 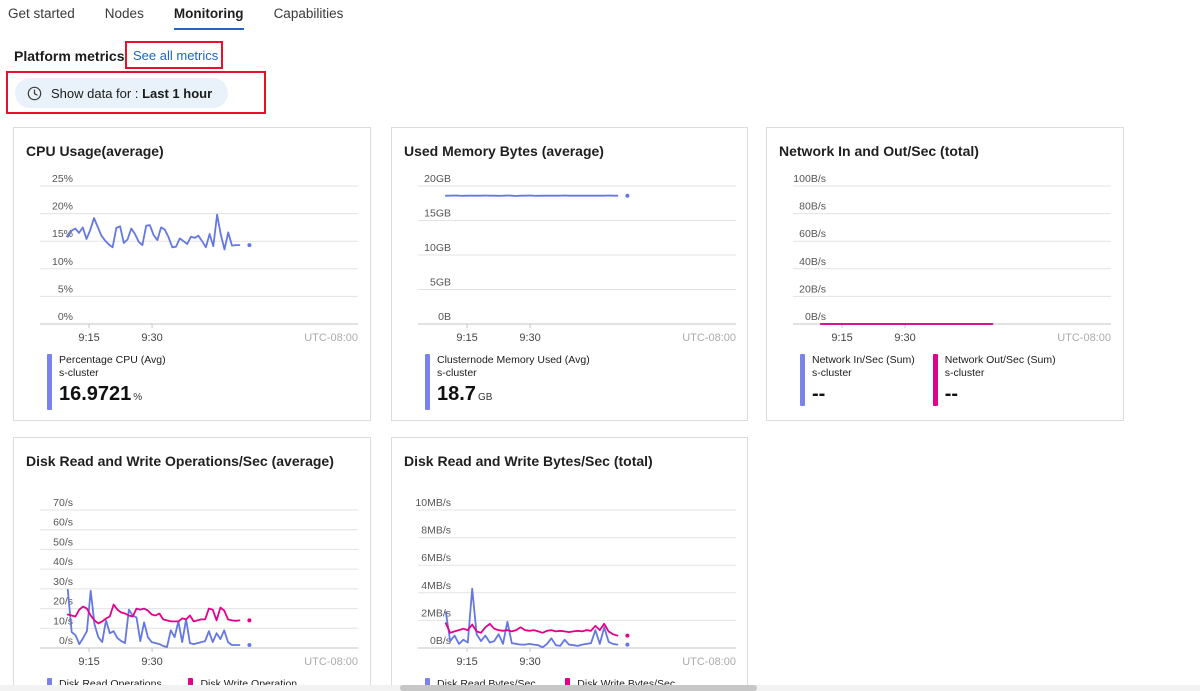 I want to click on svg-text: 70/s, so click(x=63, y=503).